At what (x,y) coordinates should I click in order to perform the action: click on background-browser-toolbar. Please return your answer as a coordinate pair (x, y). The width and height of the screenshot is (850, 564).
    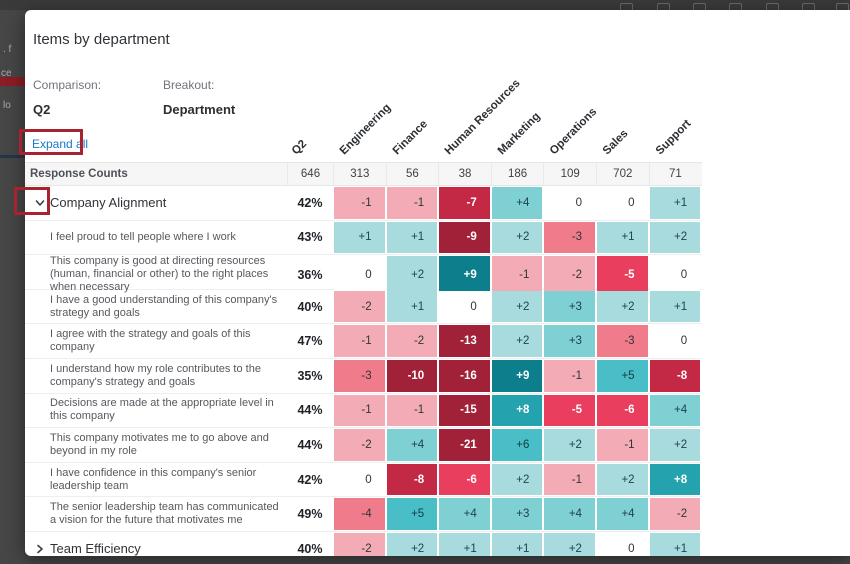
    Looking at the image, I should click on (425, 6).